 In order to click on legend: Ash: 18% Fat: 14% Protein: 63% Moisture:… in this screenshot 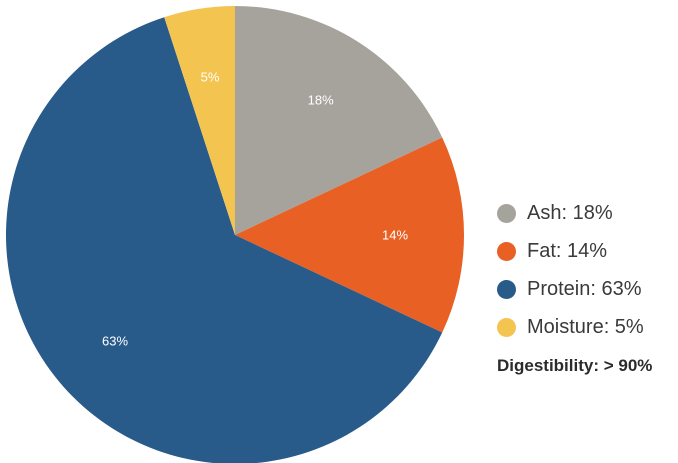, I will do `click(587, 285)`.